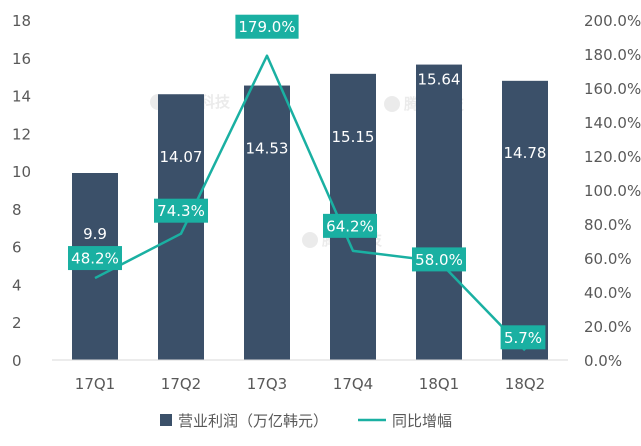 This screenshot has height=446, width=641. I want to click on y-right-tick-label: 40.0%, so click(608, 293).